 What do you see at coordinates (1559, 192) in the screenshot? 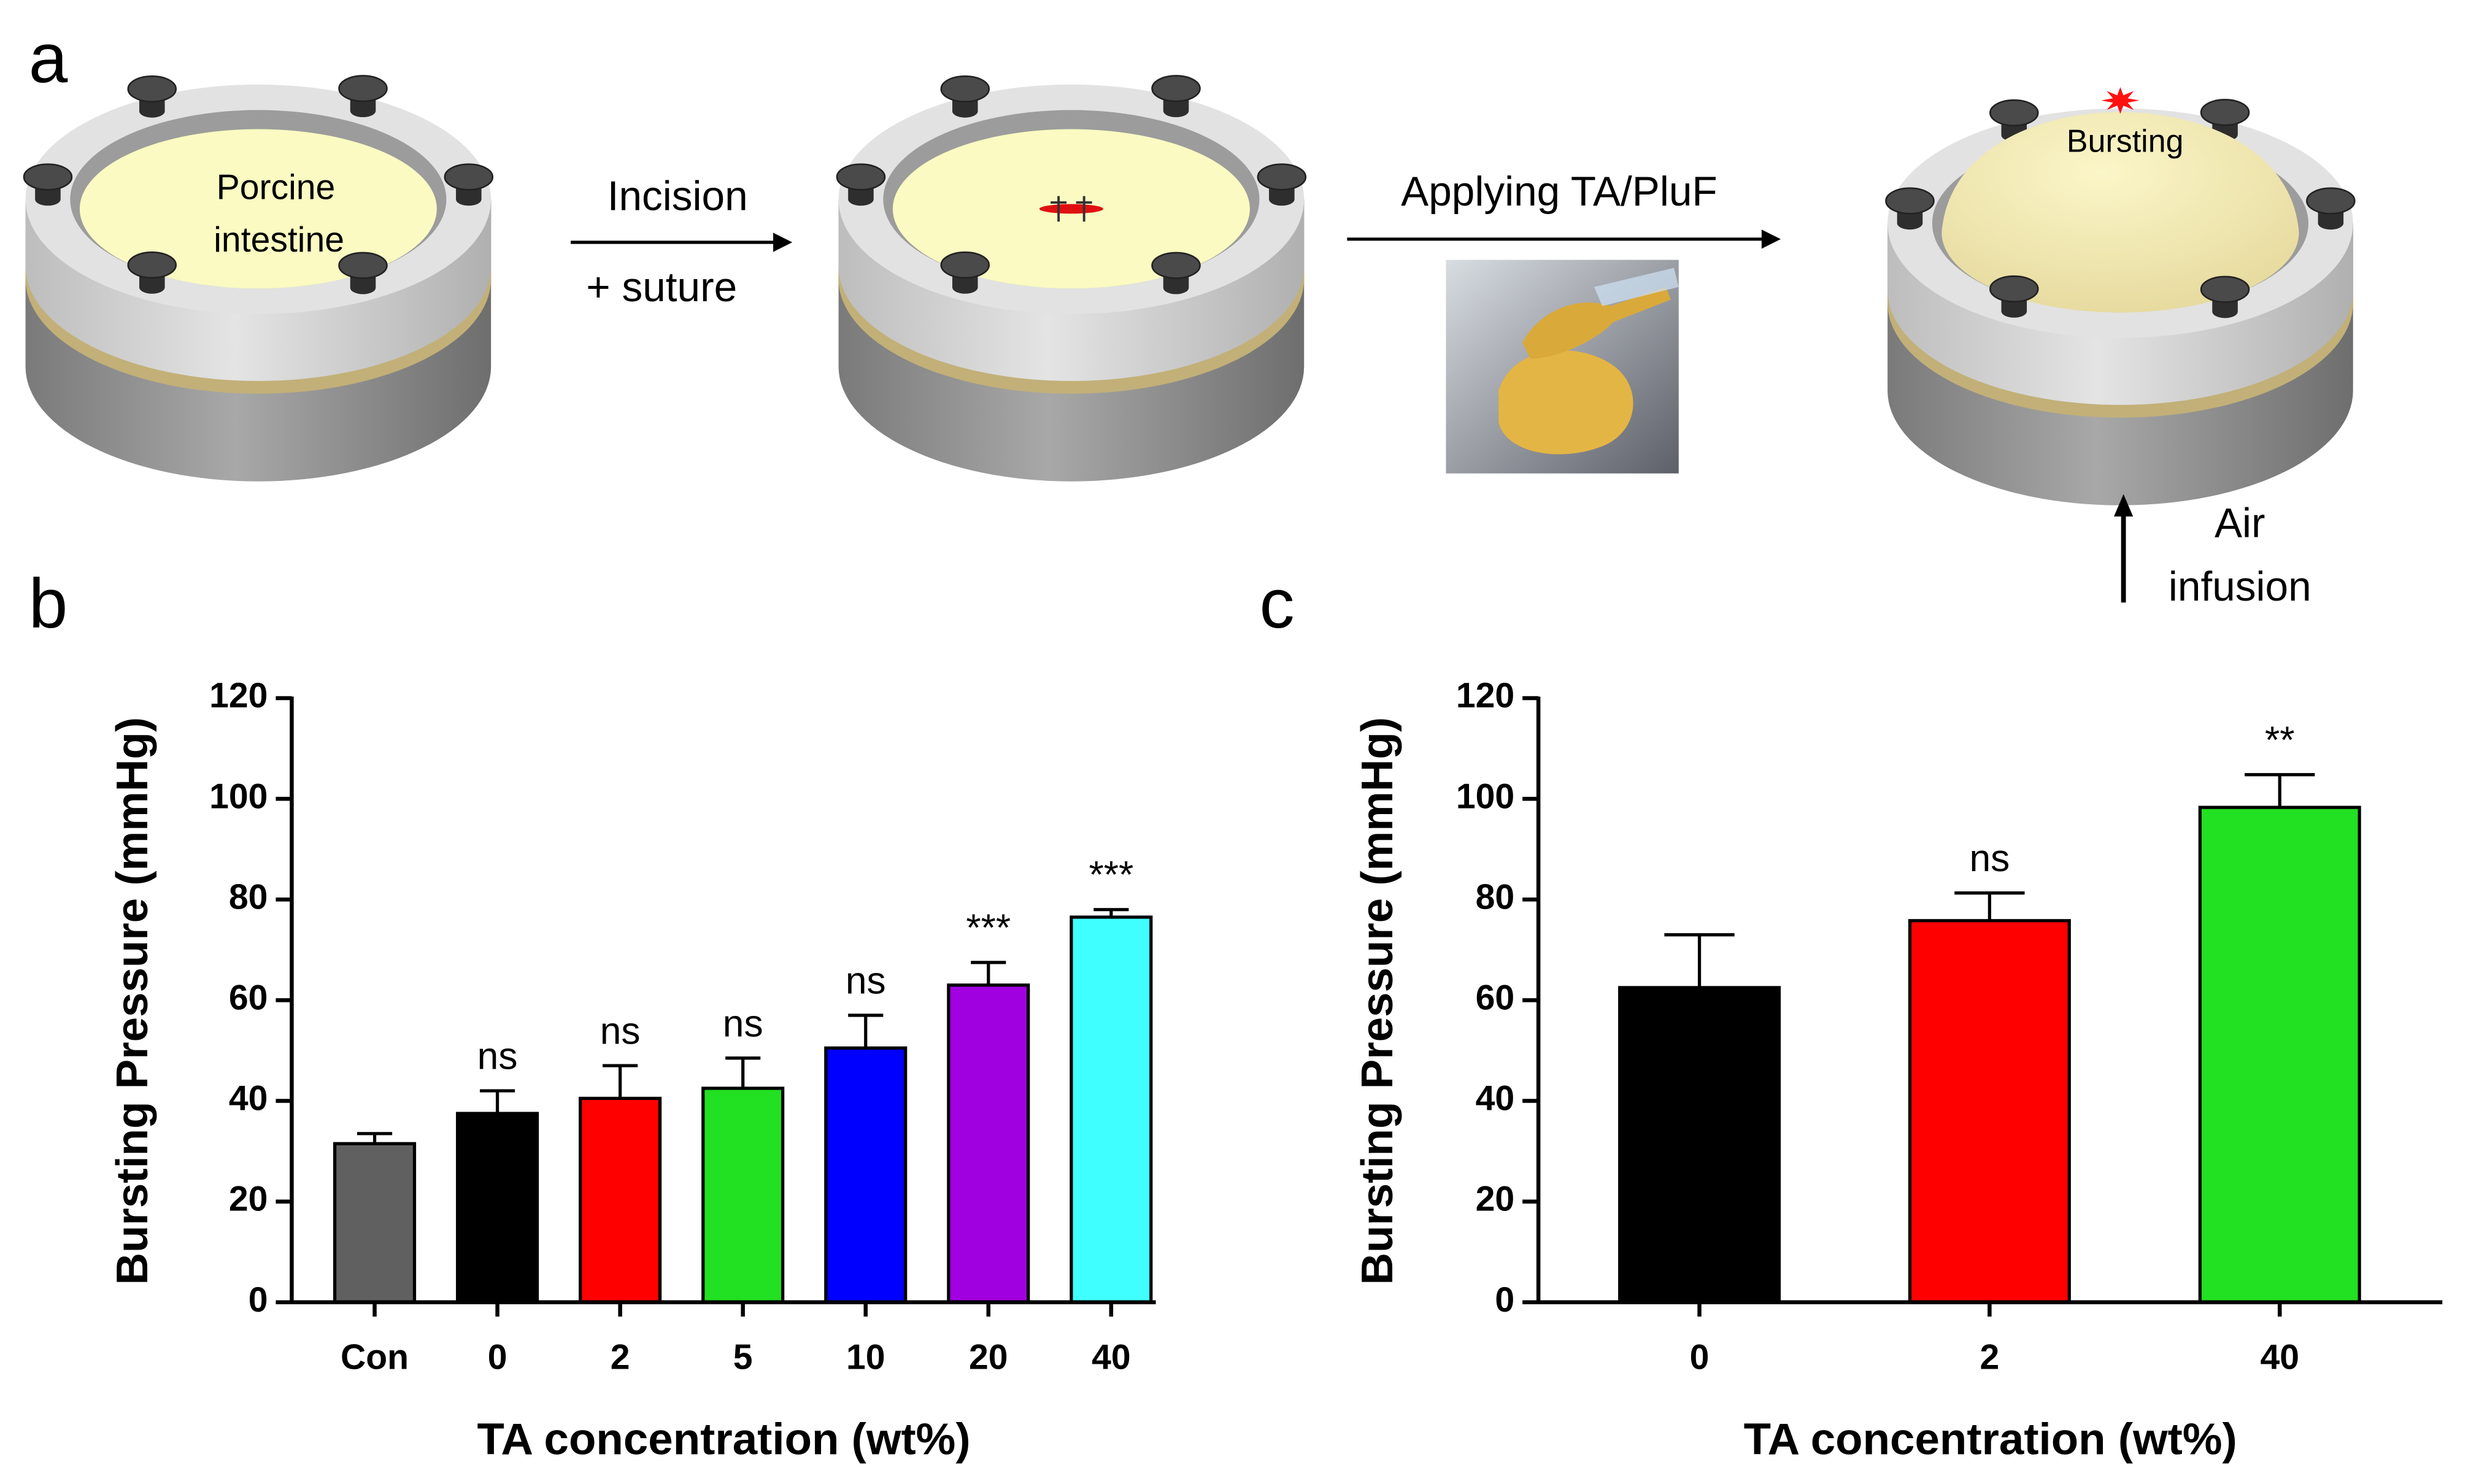
I see `step-label: Applying TA/PluF` at bounding box center [1559, 192].